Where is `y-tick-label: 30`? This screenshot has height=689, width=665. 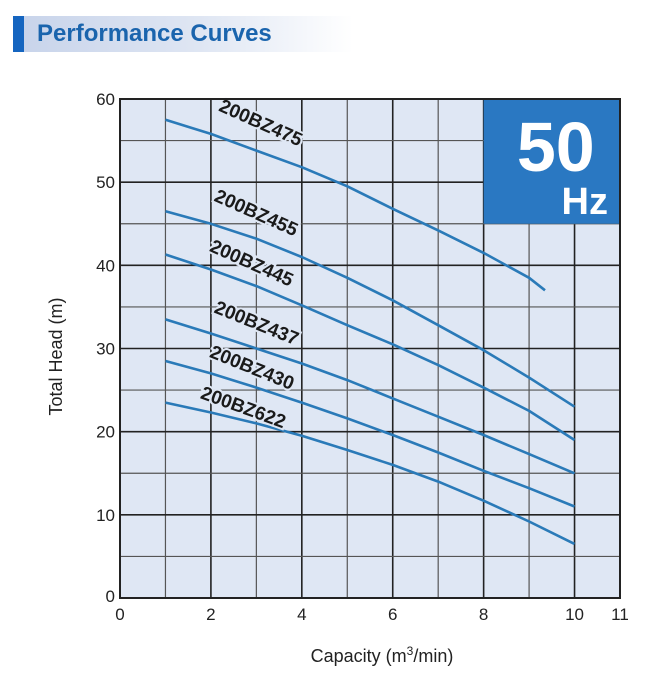 y-tick-label: 30 is located at coordinates (105, 349).